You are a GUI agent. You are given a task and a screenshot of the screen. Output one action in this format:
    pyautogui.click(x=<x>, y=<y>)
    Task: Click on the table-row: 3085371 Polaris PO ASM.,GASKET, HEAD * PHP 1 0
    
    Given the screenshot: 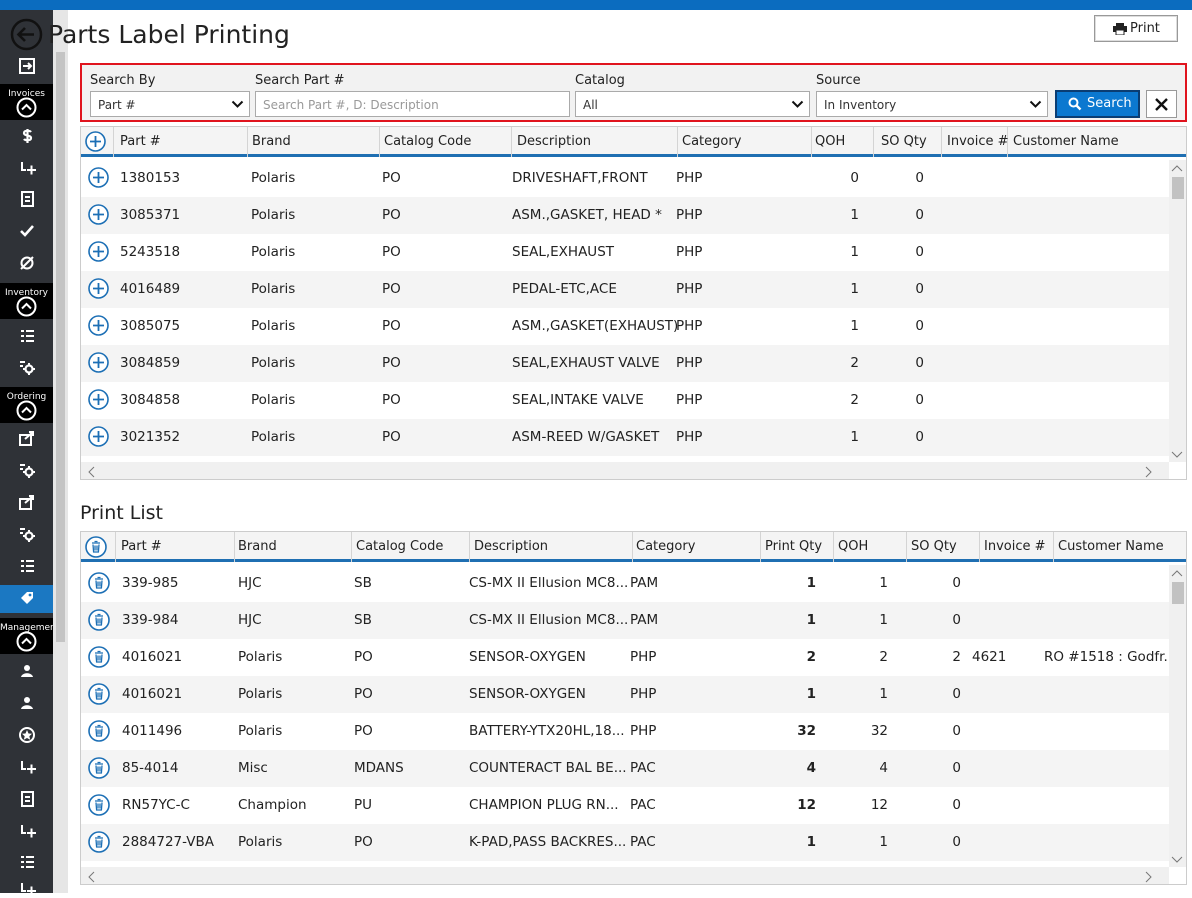 What is the action you would take?
    pyautogui.click(x=625, y=215)
    